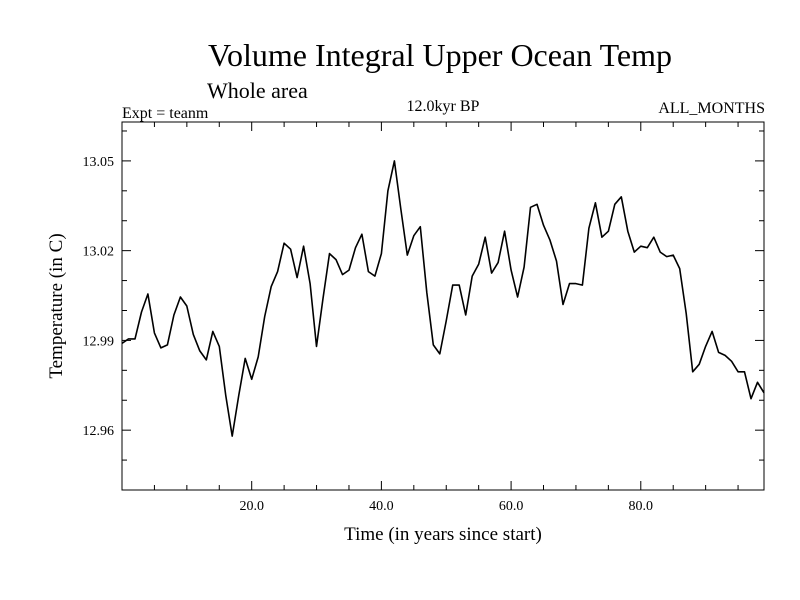 This screenshot has width=800, height=600. I want to click on x-axis-label: Time (in years since start), so click(443, 534).